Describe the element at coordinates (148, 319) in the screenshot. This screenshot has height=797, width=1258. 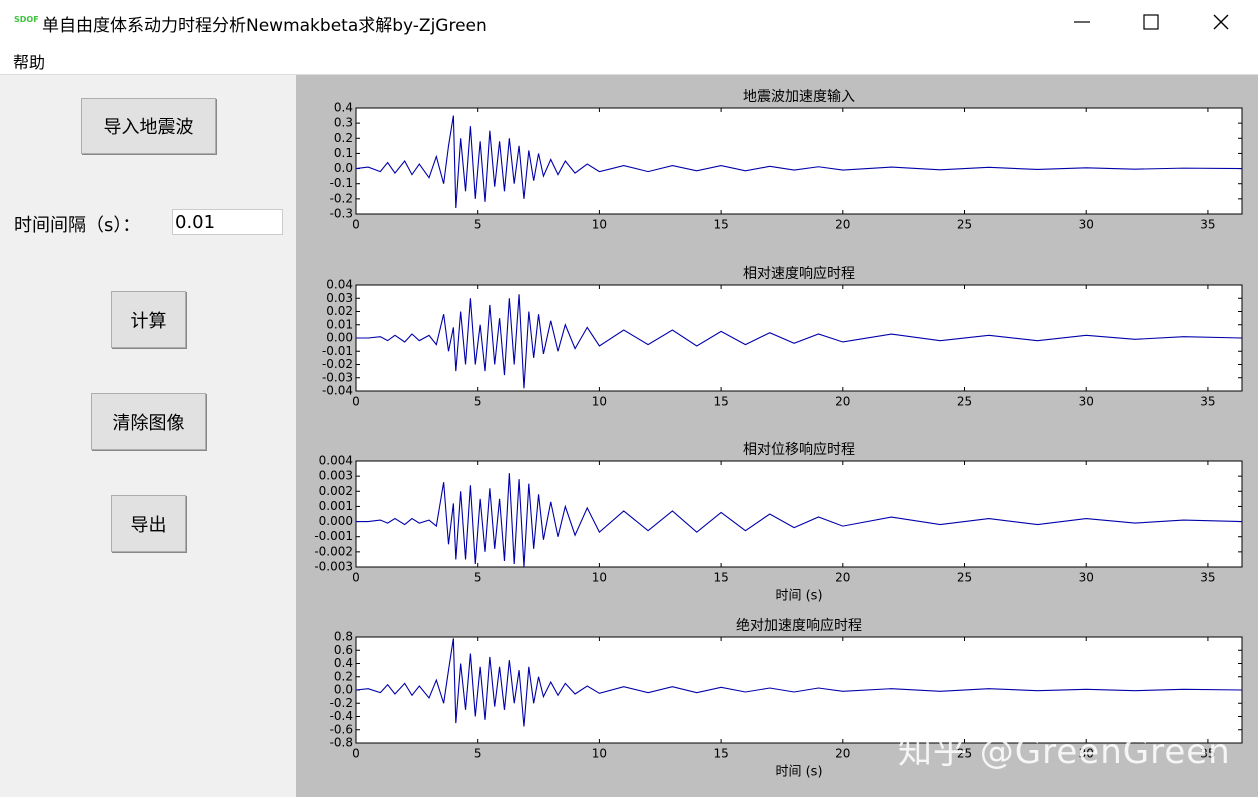
I see `compute-button: 计算` at that location.